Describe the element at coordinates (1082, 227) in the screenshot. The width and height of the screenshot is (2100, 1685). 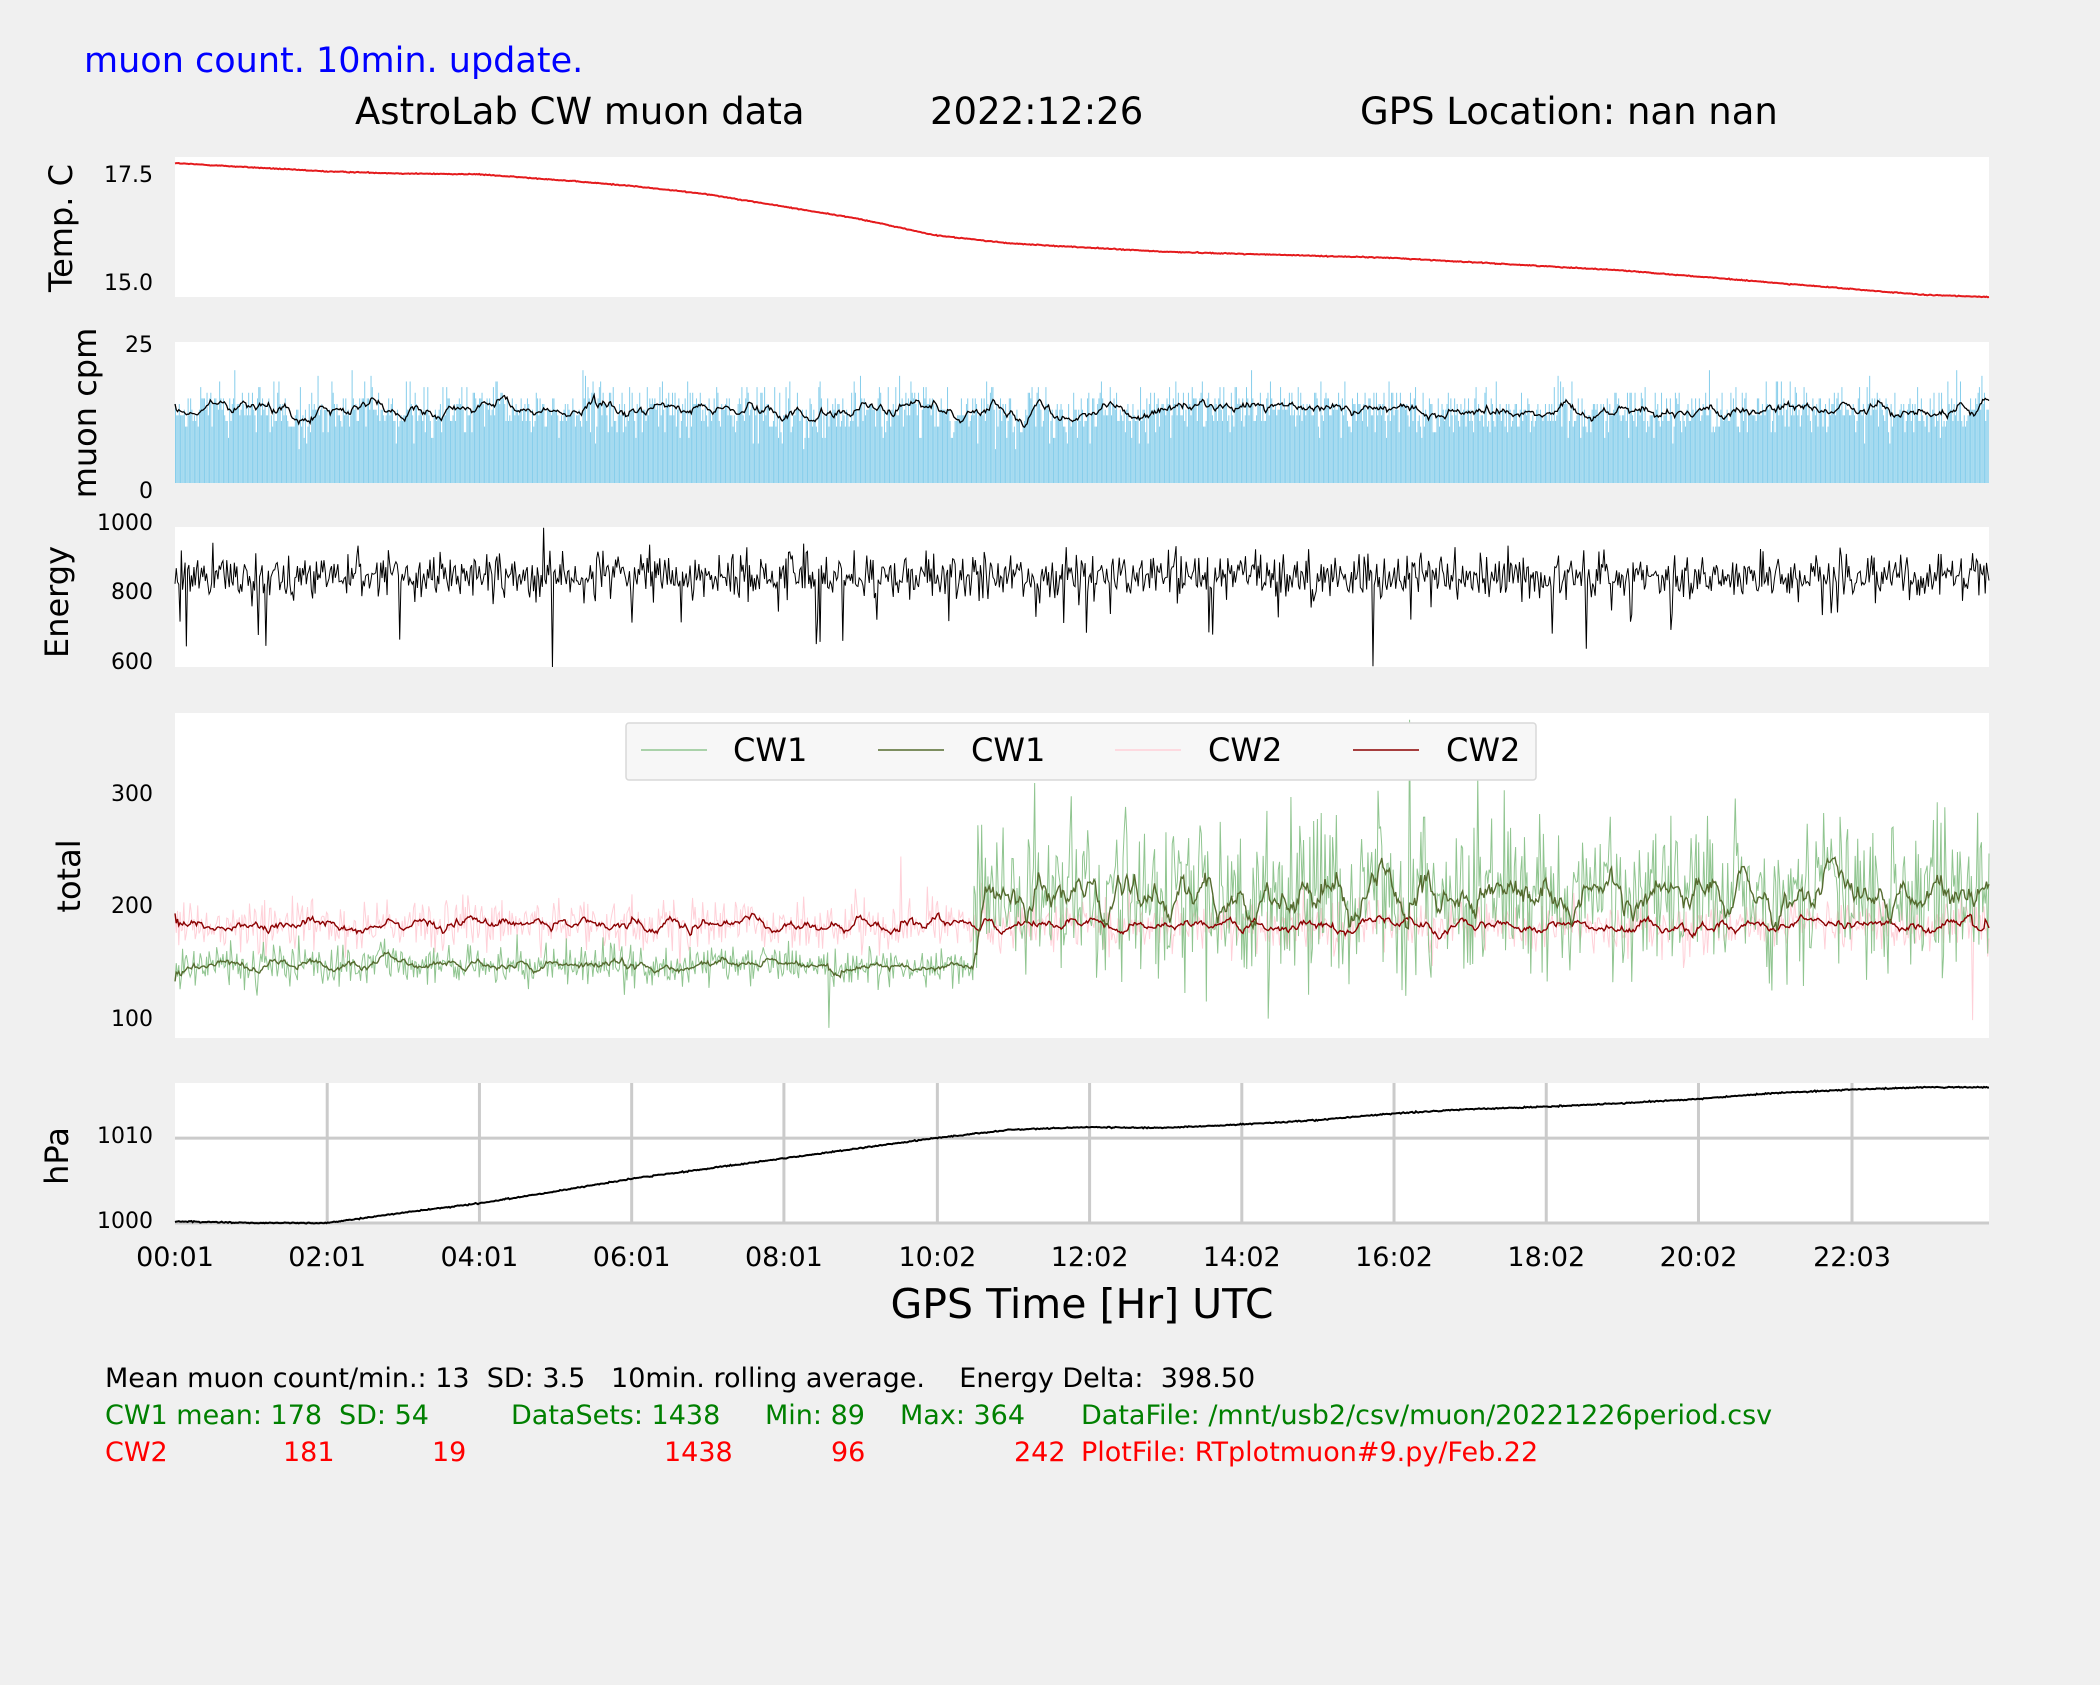
I see `temperature-panel` at that location.